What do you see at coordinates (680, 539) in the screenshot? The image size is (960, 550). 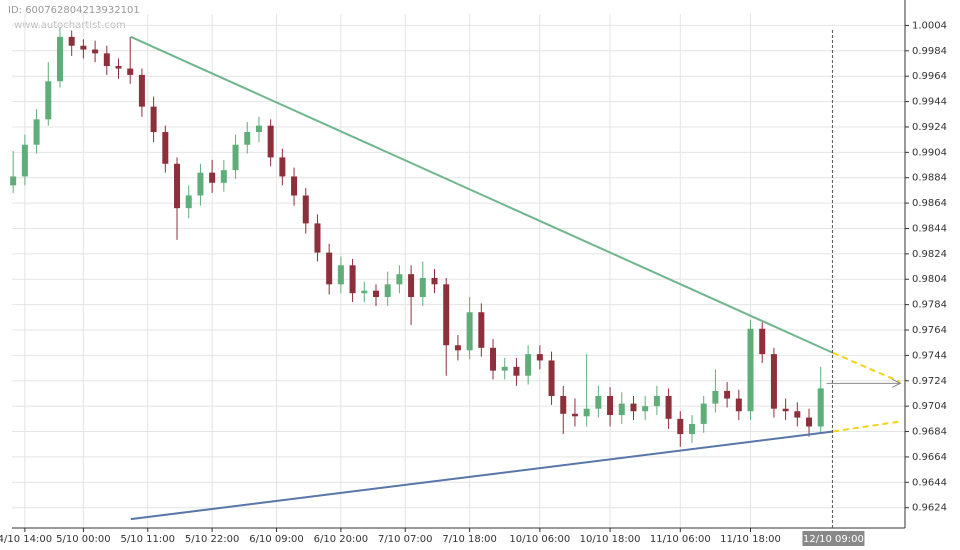 I see `x-tick-label: 11/10 06:00` at bounding box center [680, 539].